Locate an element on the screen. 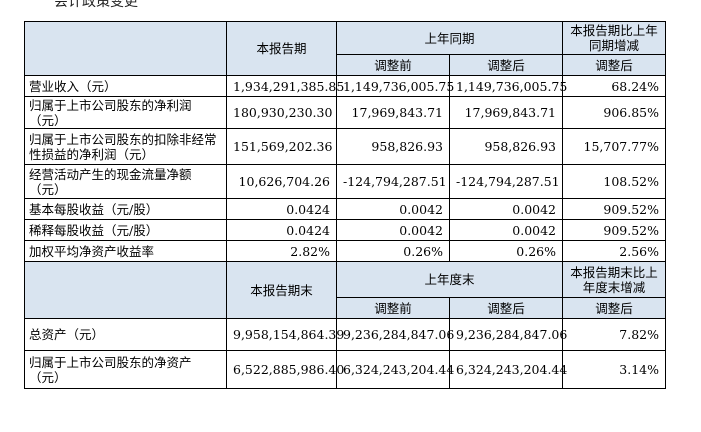  cell-change: 15,707.77% is located at coordinates (614, 146).